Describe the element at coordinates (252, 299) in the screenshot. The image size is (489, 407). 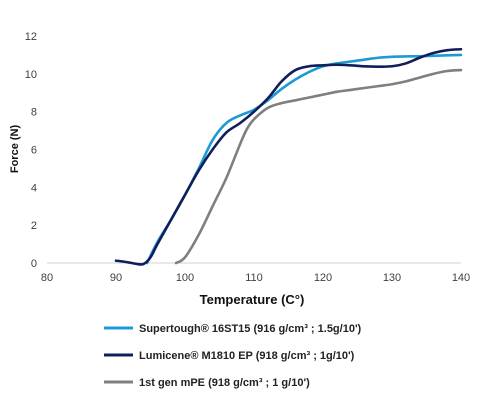
I see `x-axis-title: Temperature (C°)` at that location.